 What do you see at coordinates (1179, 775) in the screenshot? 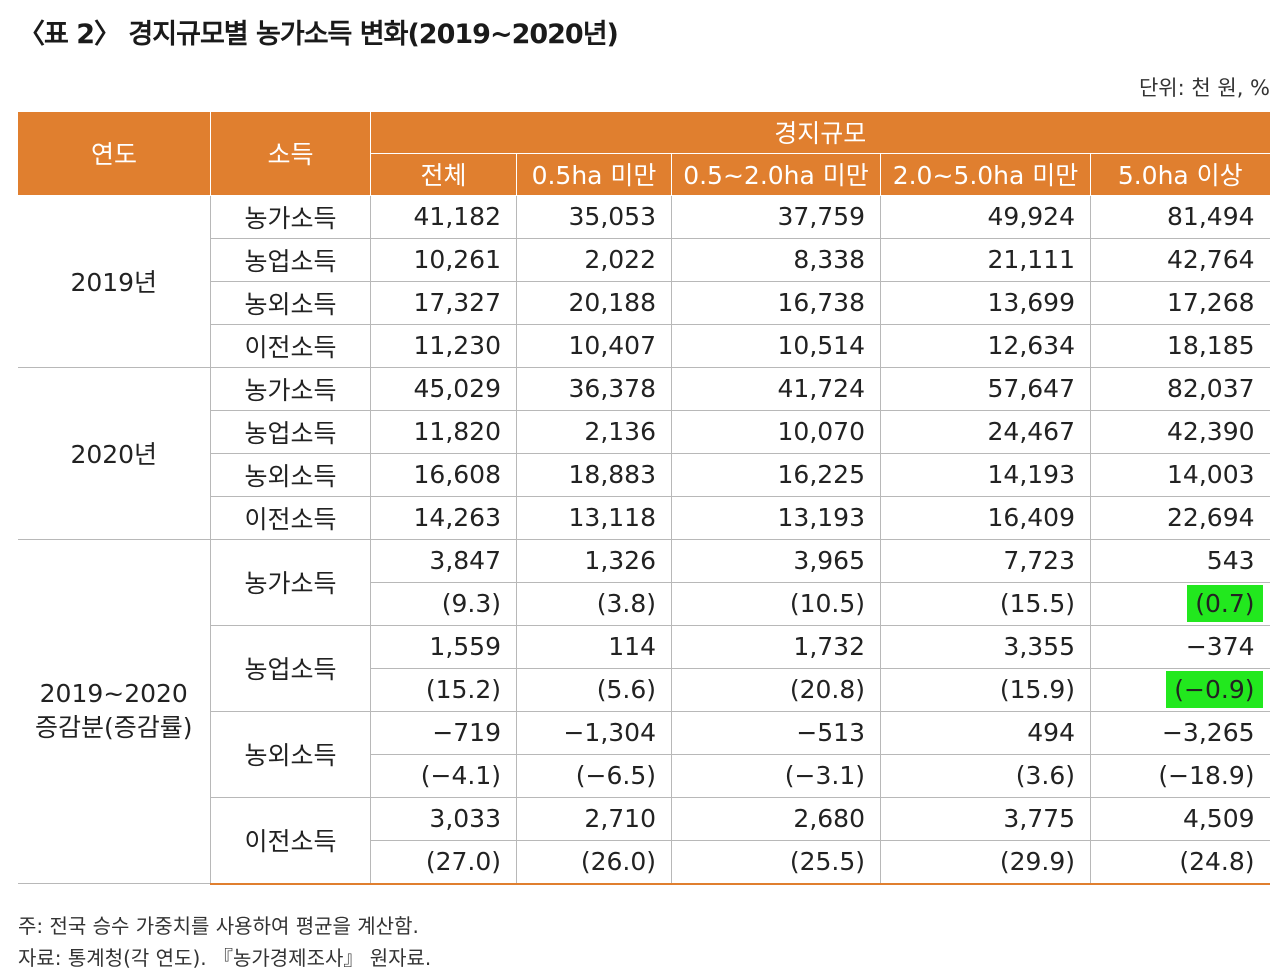
I see `rate-cell: (−18.9)` at bounding box center [1179, 775].